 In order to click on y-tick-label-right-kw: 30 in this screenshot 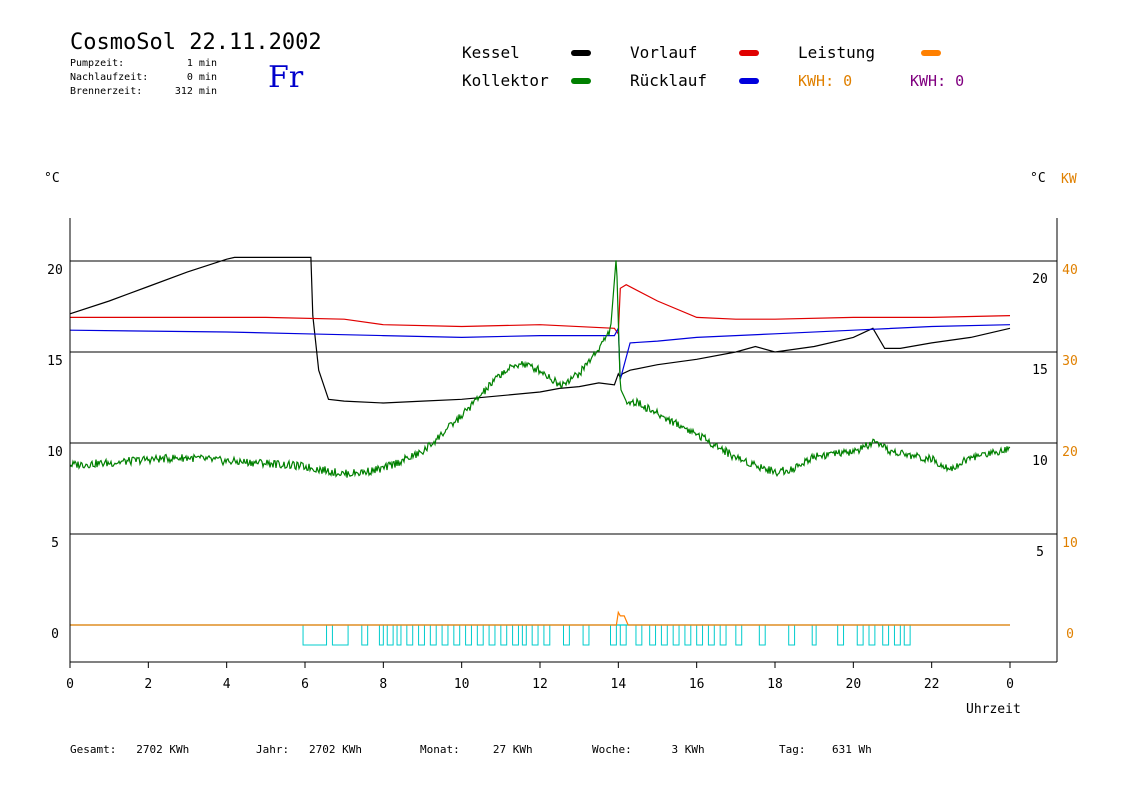, I will do `click(1070, 361)`.